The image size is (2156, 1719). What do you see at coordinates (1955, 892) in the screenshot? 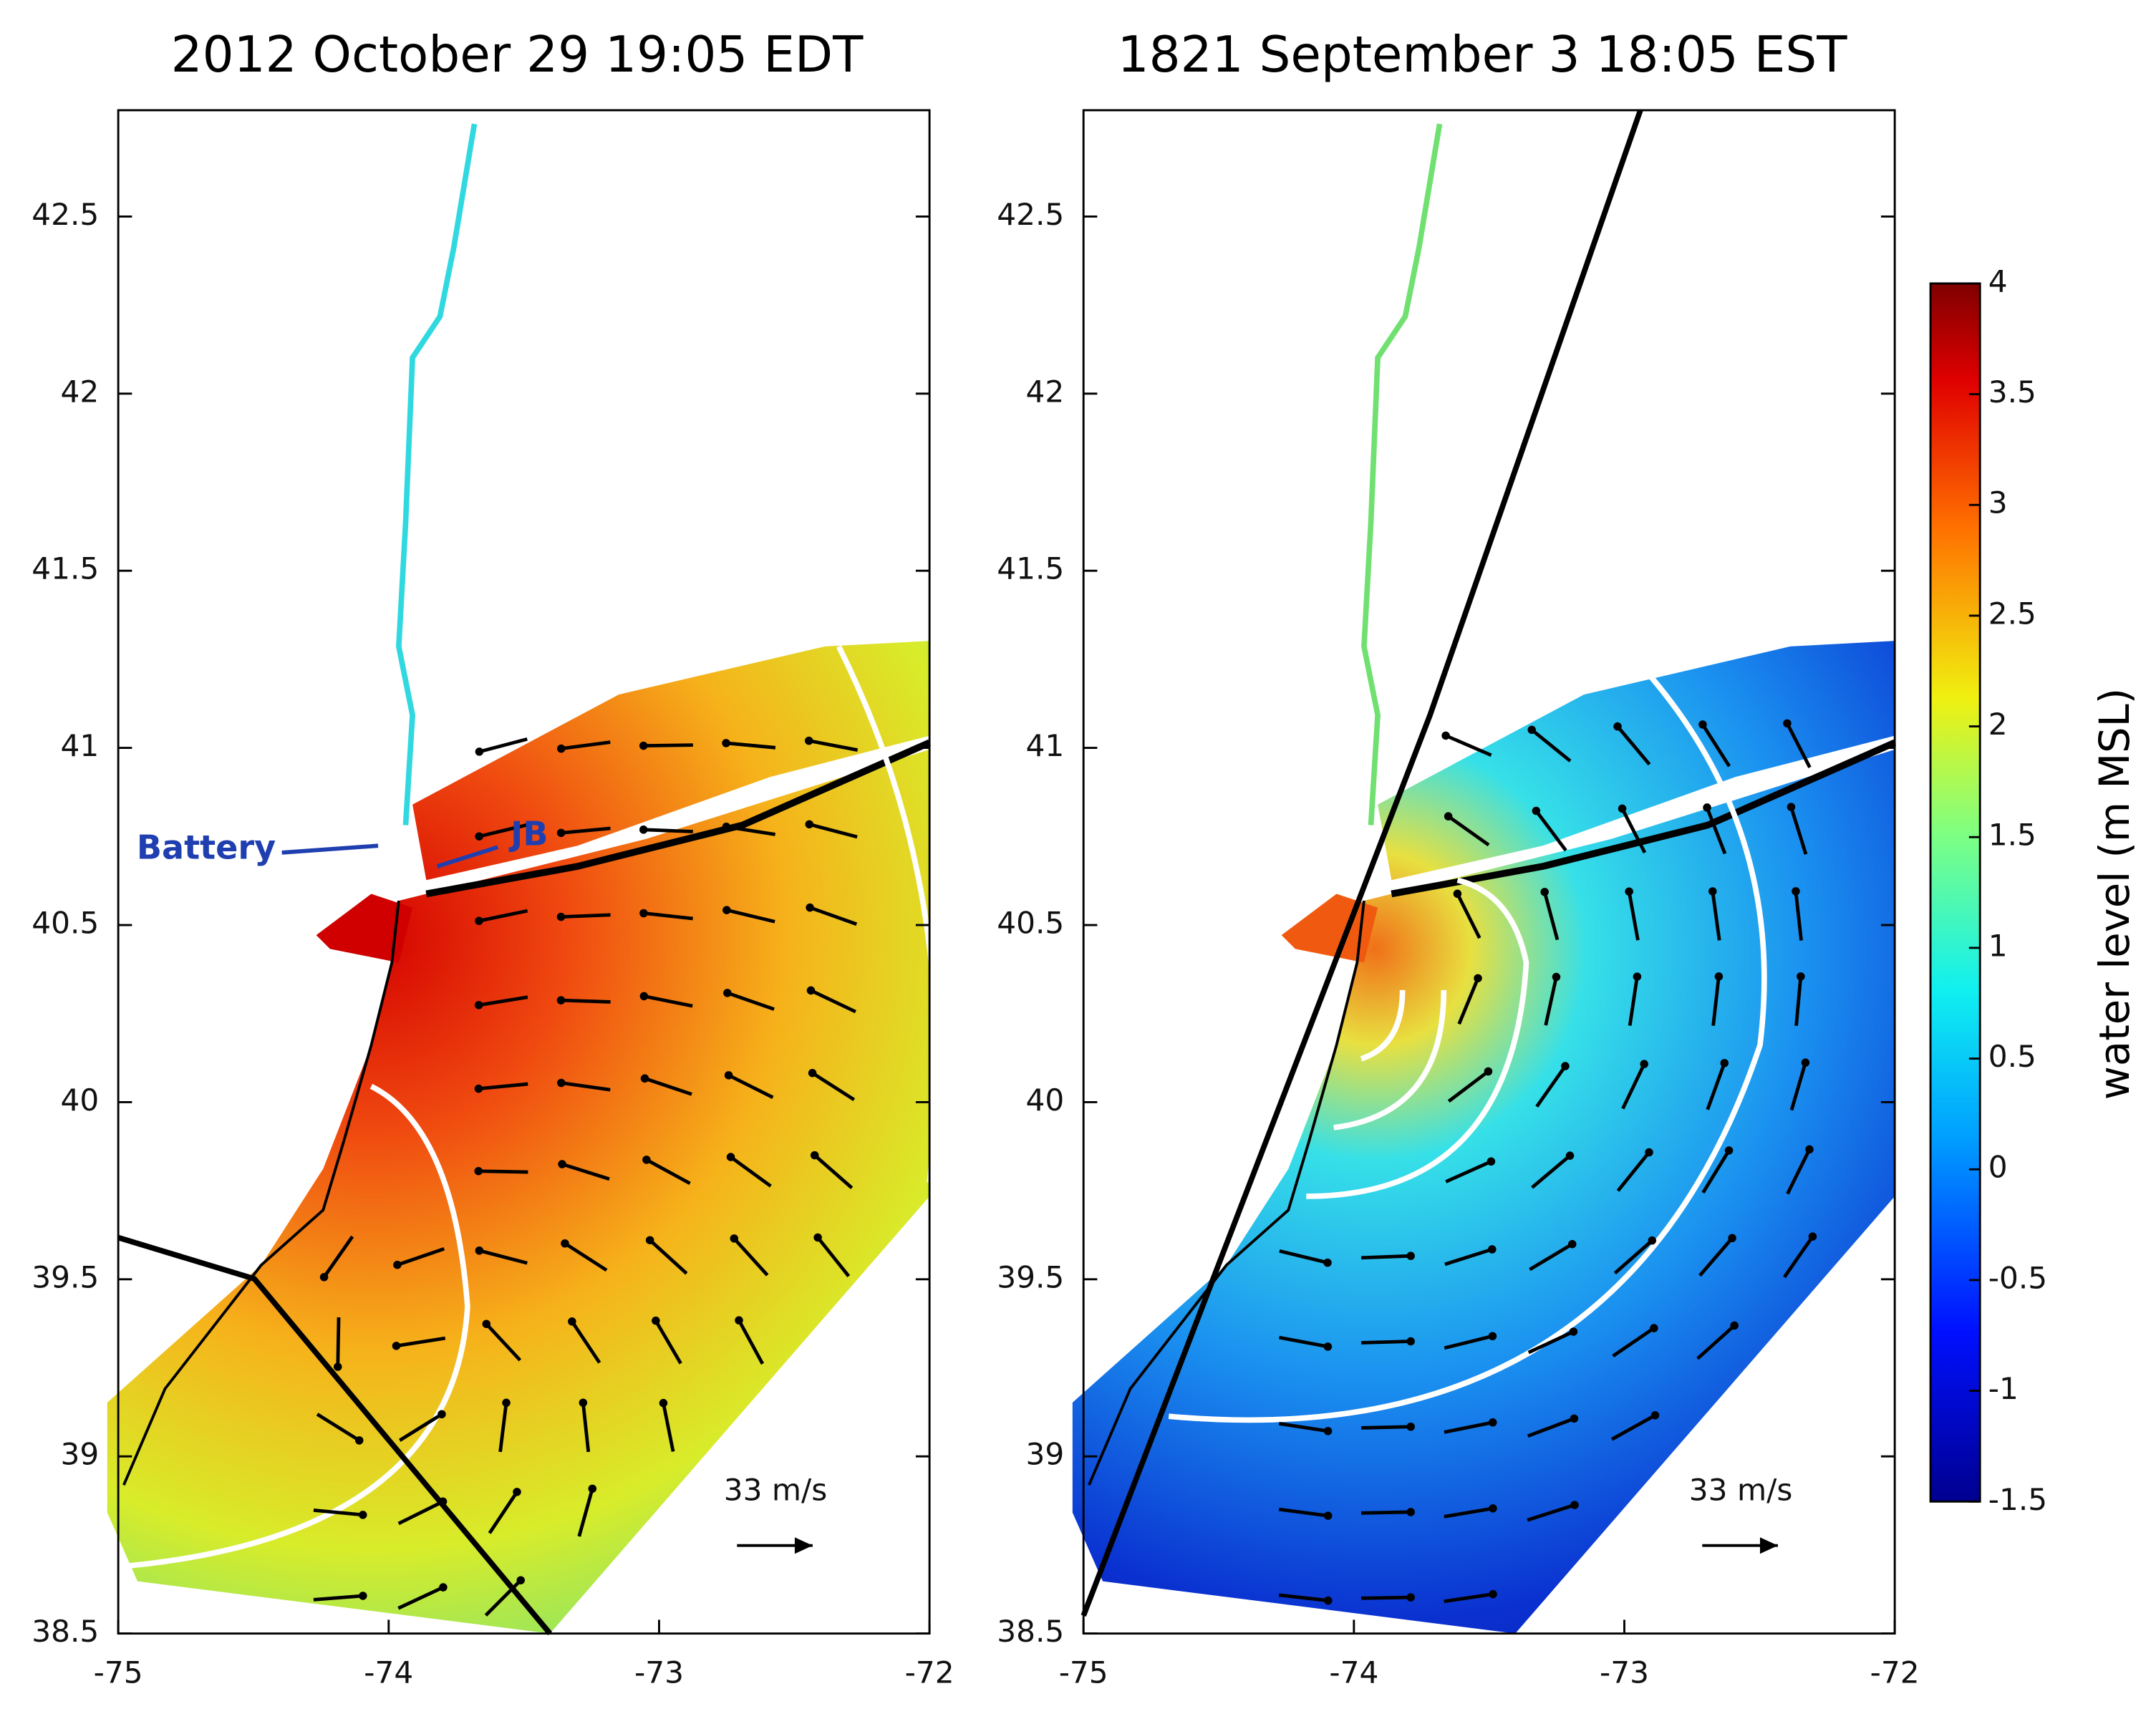
I see `colorbar` at bounding box center [1955, 892].